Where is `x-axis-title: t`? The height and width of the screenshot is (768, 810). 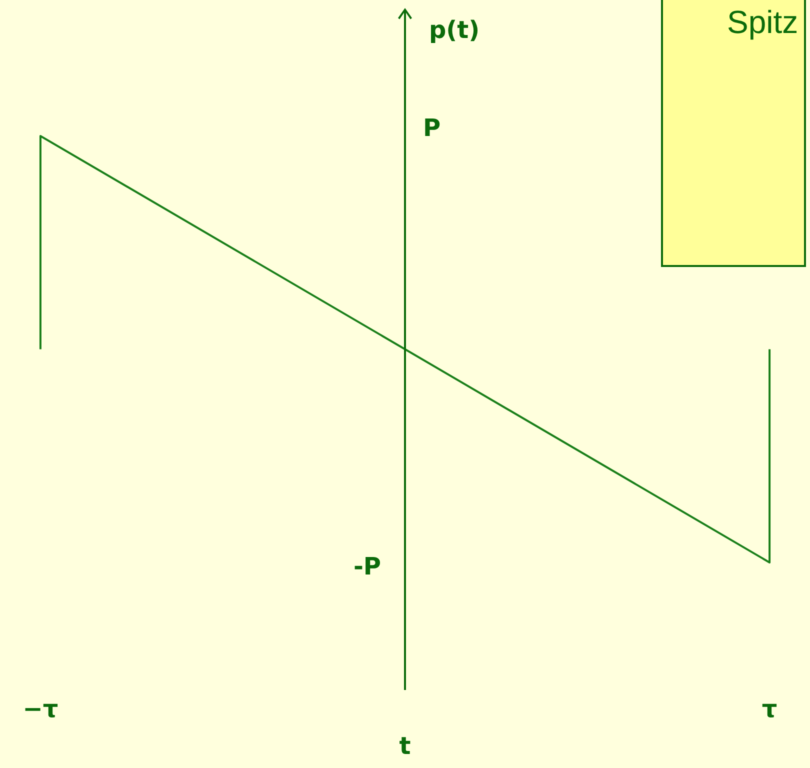 x-axis-title: t is located at coordinates (405, 746).